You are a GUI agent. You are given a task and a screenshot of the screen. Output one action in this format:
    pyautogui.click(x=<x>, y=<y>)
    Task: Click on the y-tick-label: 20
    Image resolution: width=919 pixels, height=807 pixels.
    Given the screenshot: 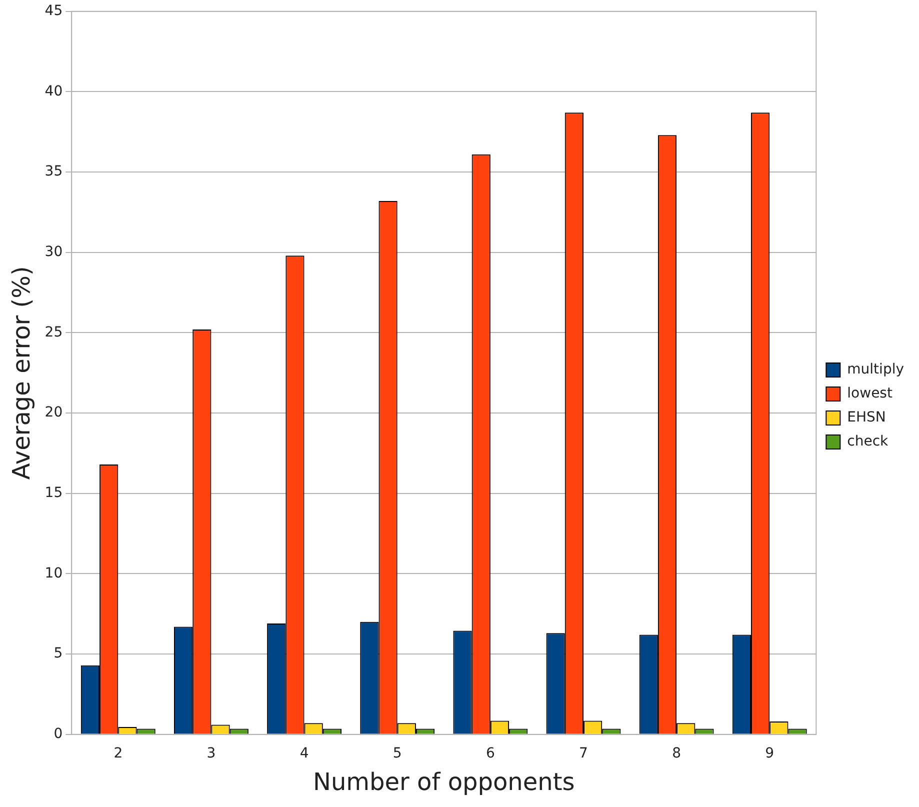 What is the action you would take?
    pyautogui.click(x=53, y=412)
    